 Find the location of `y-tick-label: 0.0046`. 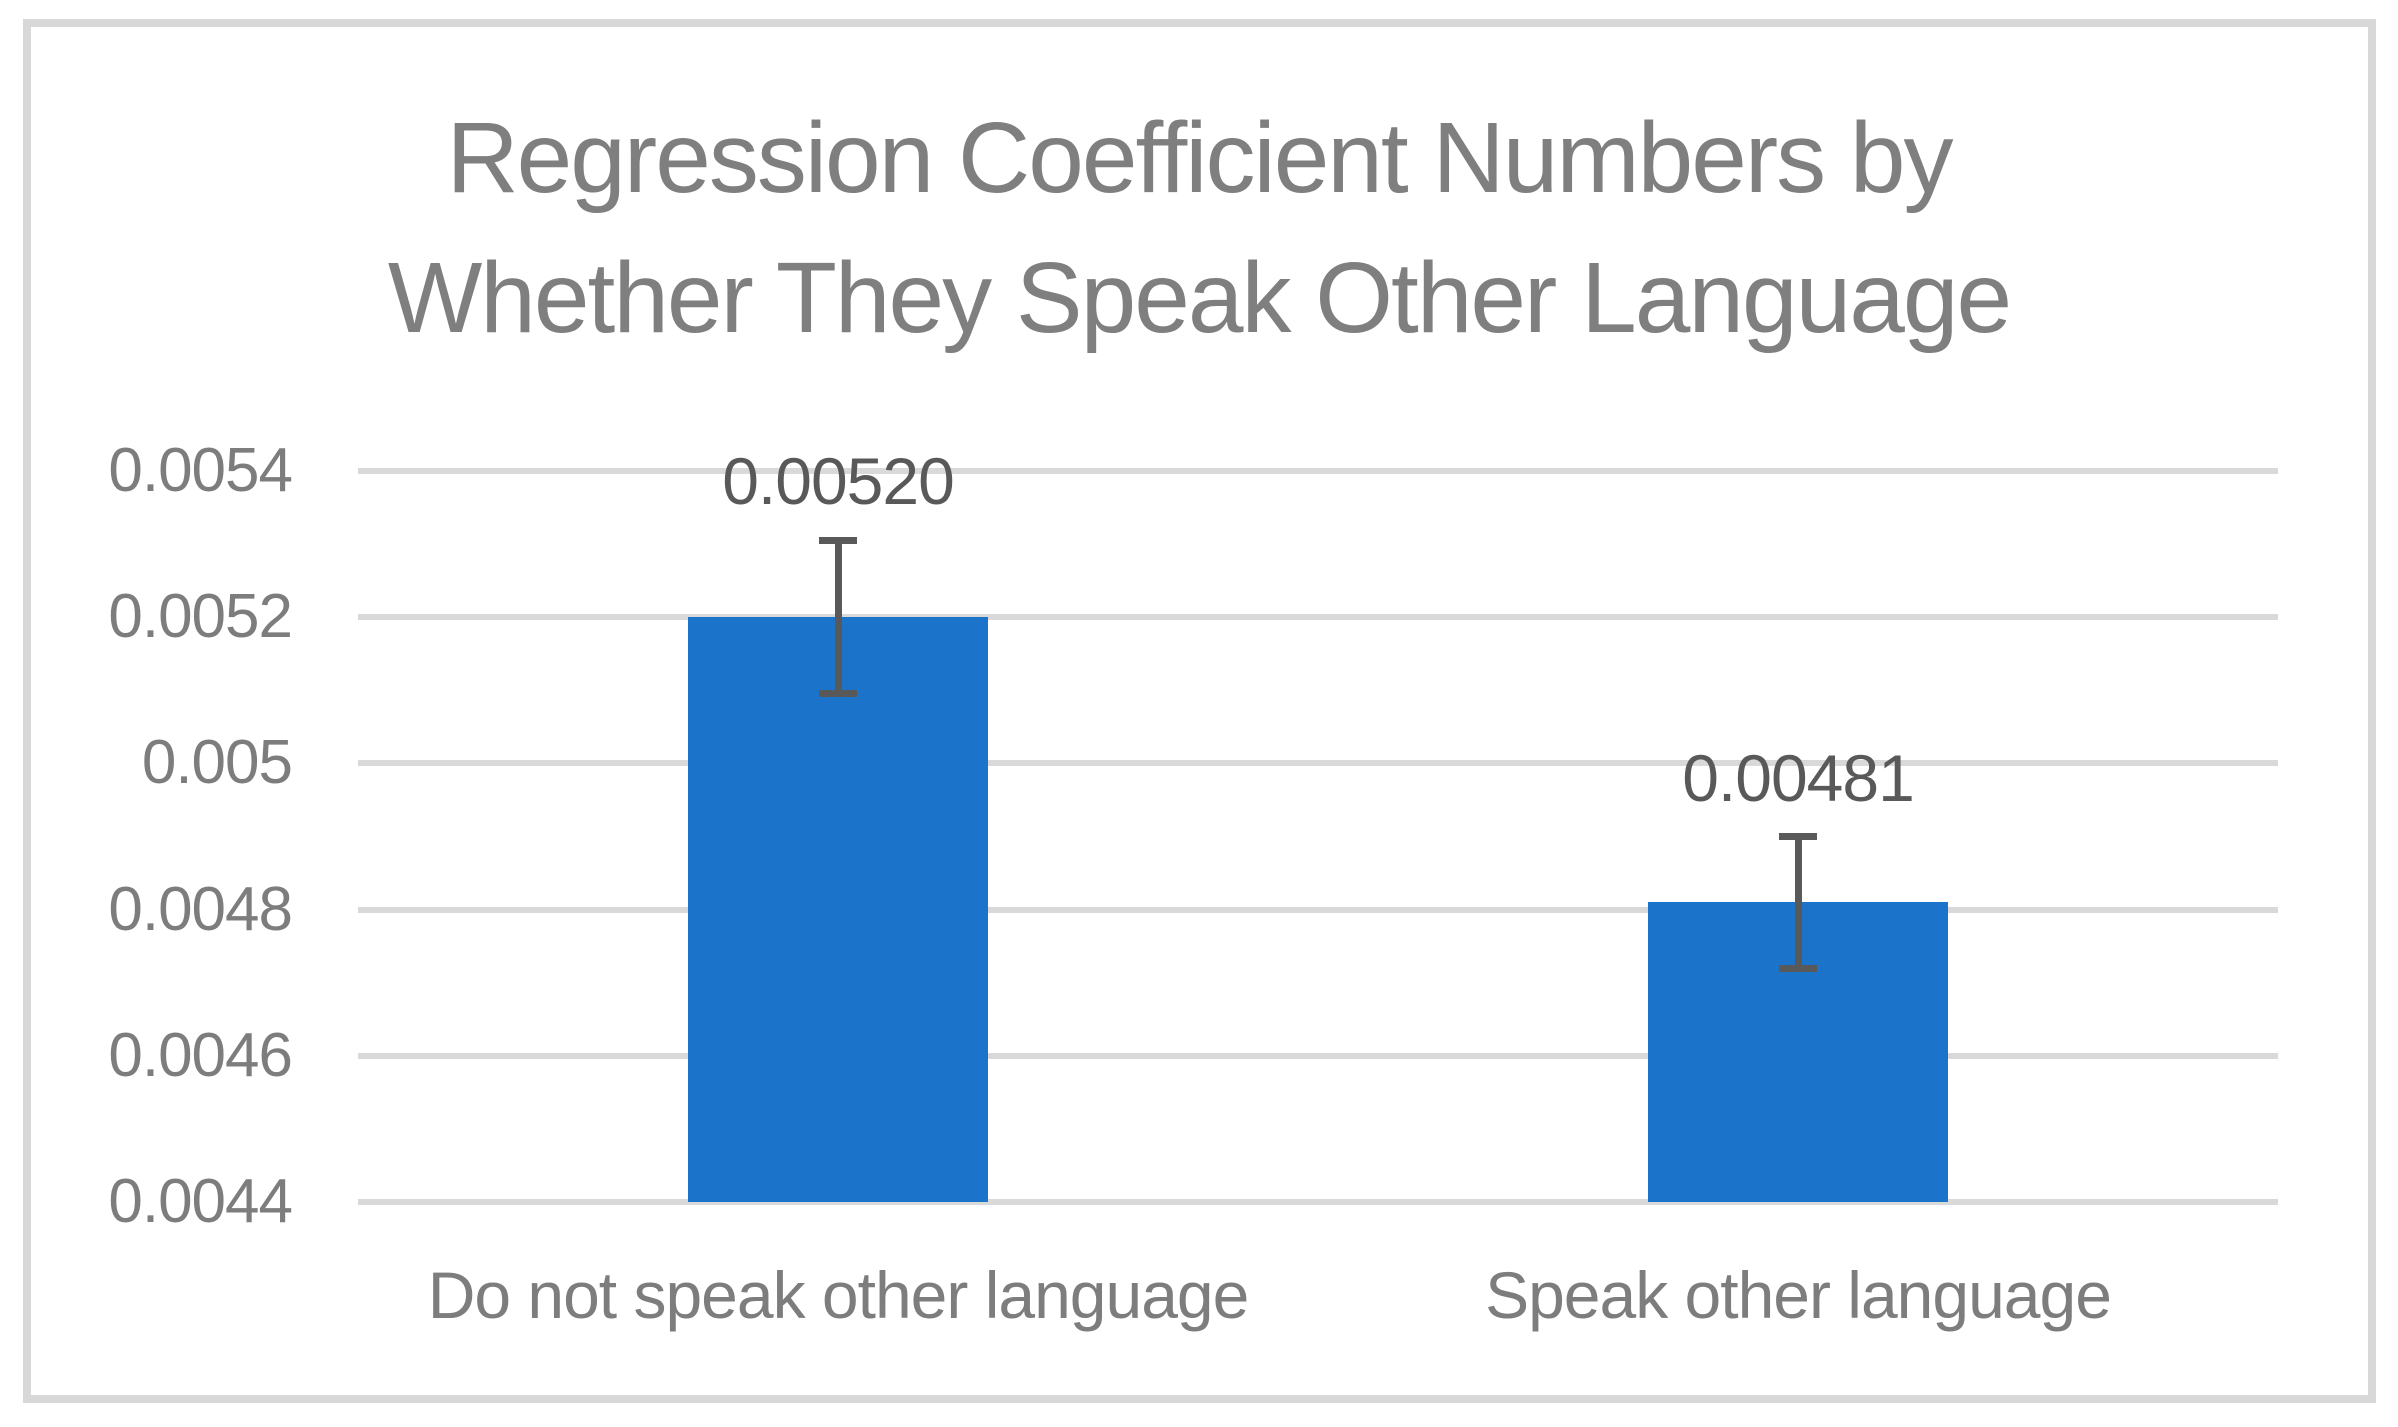

y-tick-label: 0.0046 is located at coordinates (200, 1055).